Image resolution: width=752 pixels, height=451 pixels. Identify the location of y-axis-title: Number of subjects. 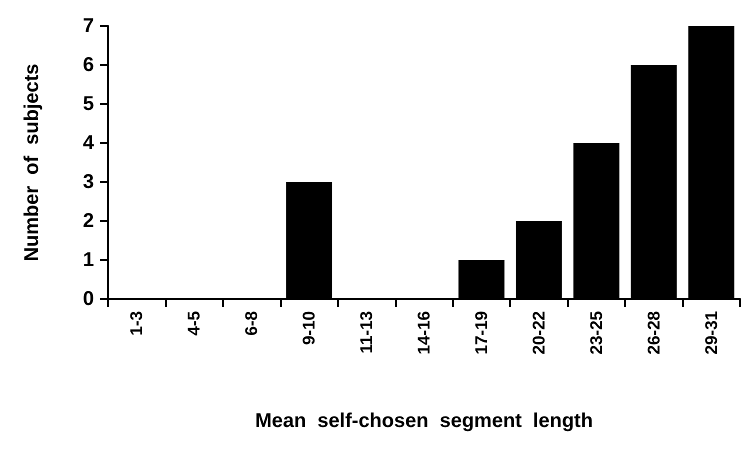
(32, 163).